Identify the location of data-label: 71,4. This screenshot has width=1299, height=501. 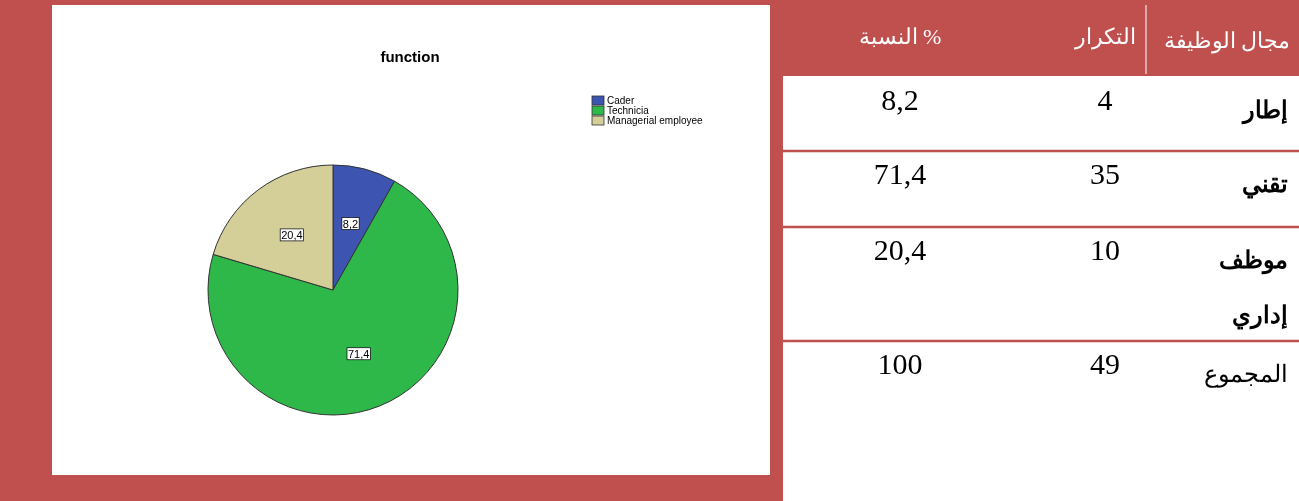
(359, 353).